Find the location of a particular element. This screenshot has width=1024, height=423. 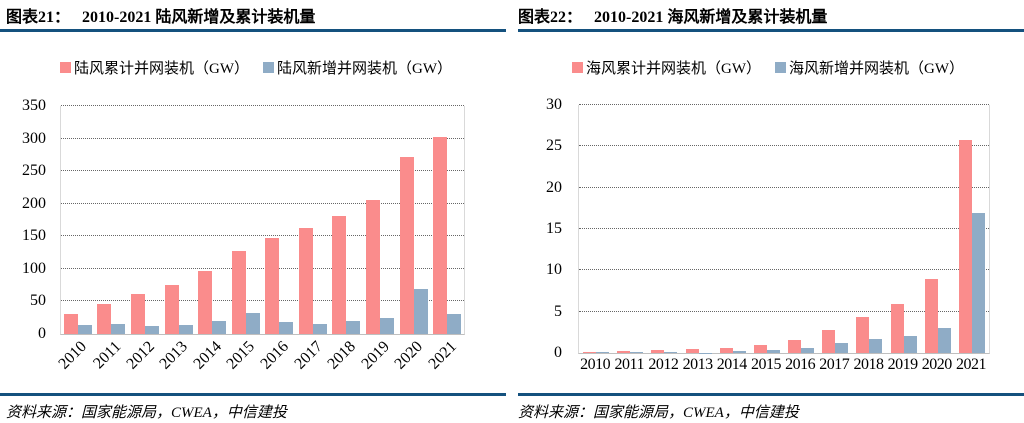

x-tick-cell: 2014 is located at coordinates (732, 367).